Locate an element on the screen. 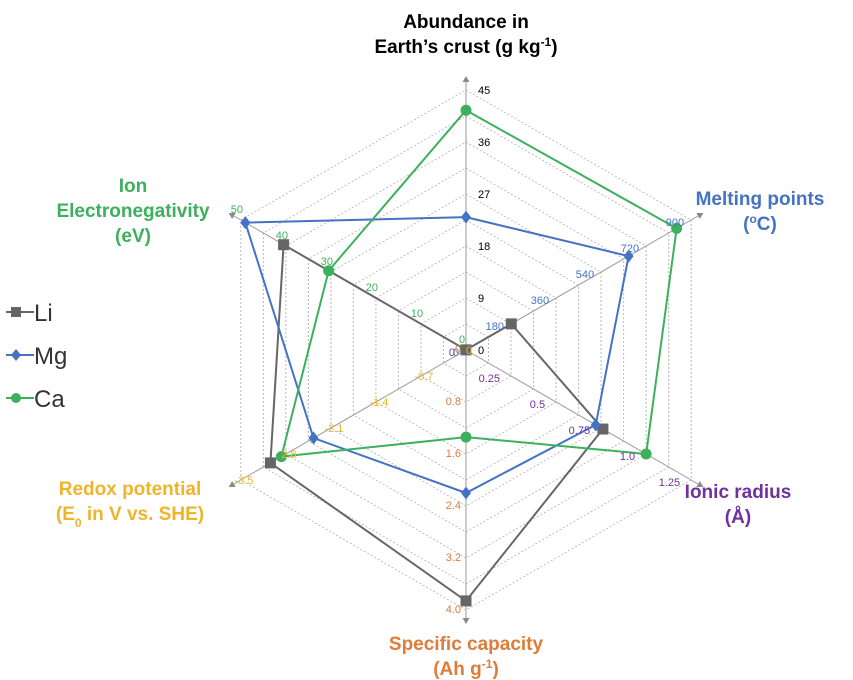 The image size is (853, 680). tick-label-axis1-2: 360 is located at coordinates (540, 301).